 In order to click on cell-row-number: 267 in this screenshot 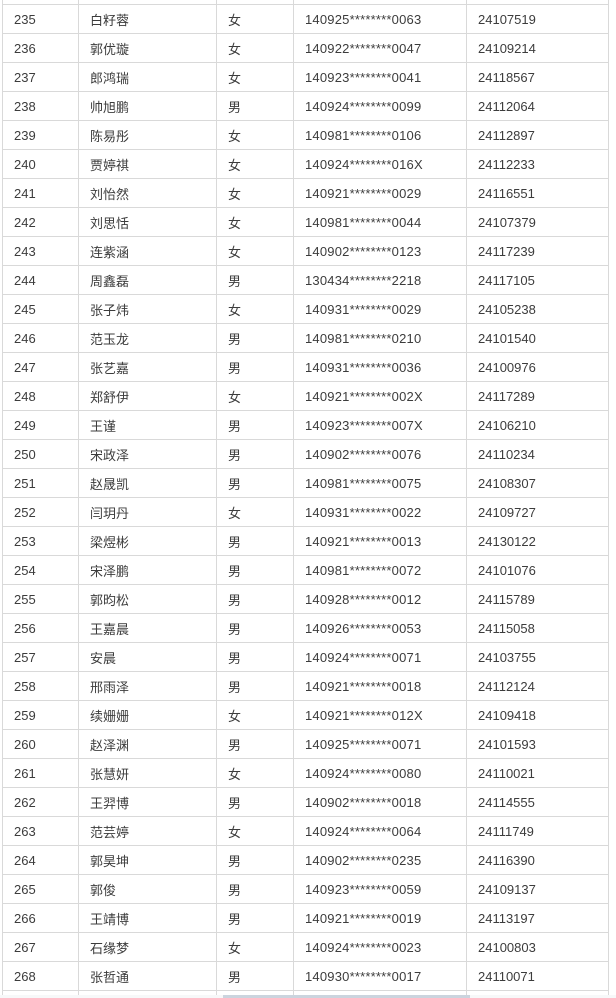, I will do `click(40, 947)`.